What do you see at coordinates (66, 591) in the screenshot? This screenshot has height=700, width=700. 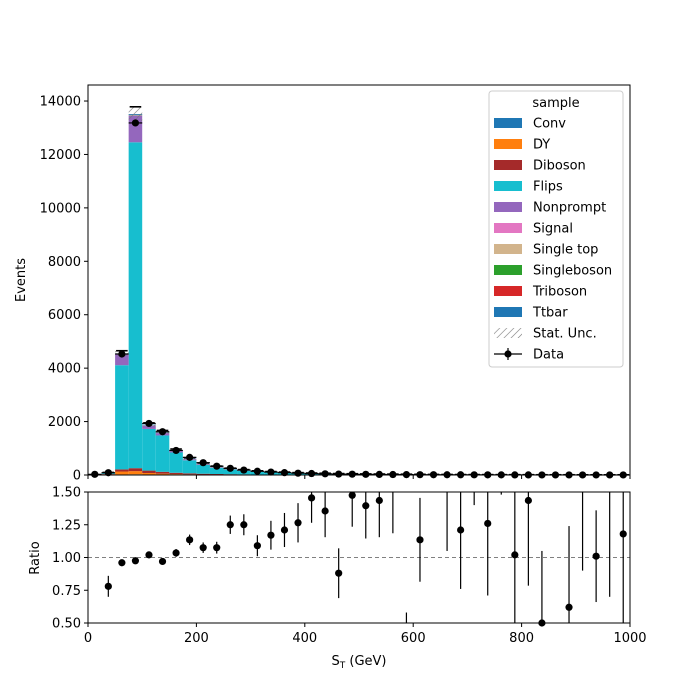 I see `ratio-y-tick-label: 0.75` at bounding box center [66, 591].